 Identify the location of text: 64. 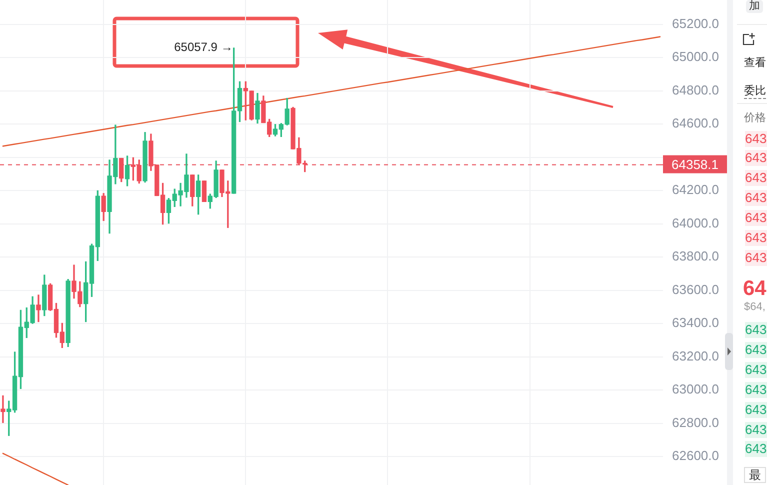
(754, 288).